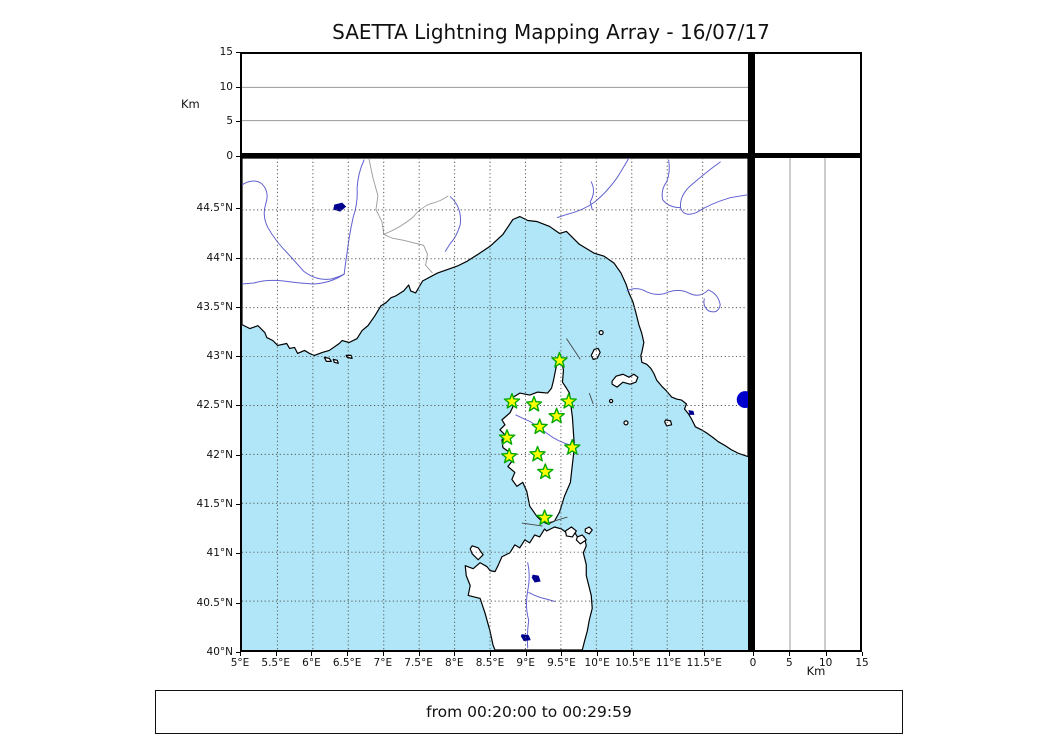 This screenshot has height=750, width=1050. Describe the element at coordinates (293, 230) in the screenshot. I see `river-durance` at that location.